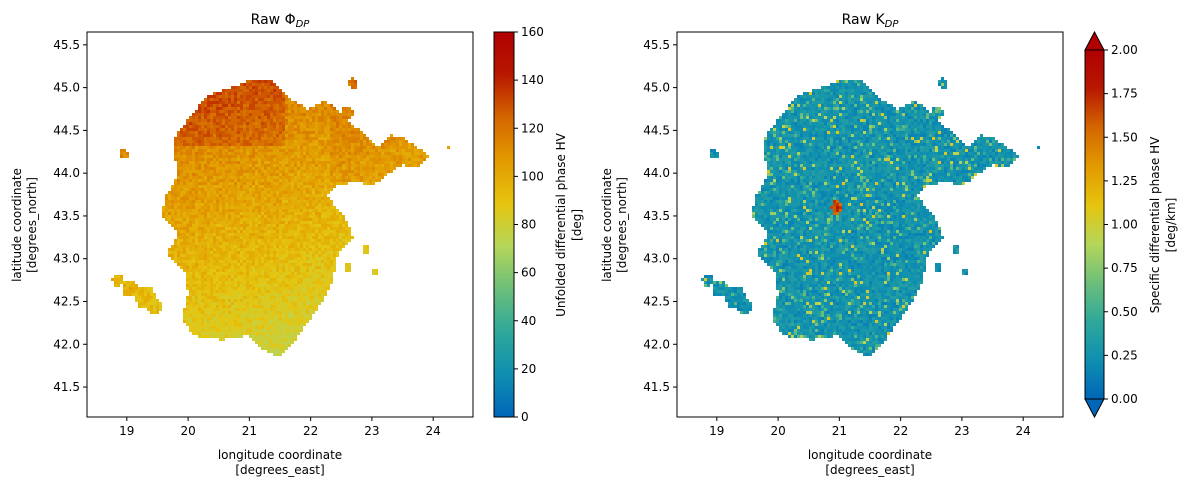 This screenshot has height=488, width=1189. What do you see at coordinates (561, 224) in the screenshot?
I see `phidp-colorbar-label: Unfolded differential phase HV` at bounding box center [561, 224].